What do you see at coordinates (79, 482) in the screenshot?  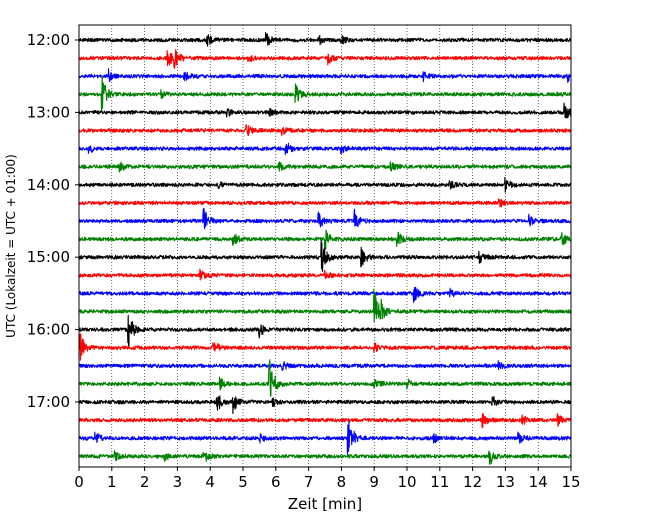 I see `x-tick-label: 0` at bounding box center [79, 482].